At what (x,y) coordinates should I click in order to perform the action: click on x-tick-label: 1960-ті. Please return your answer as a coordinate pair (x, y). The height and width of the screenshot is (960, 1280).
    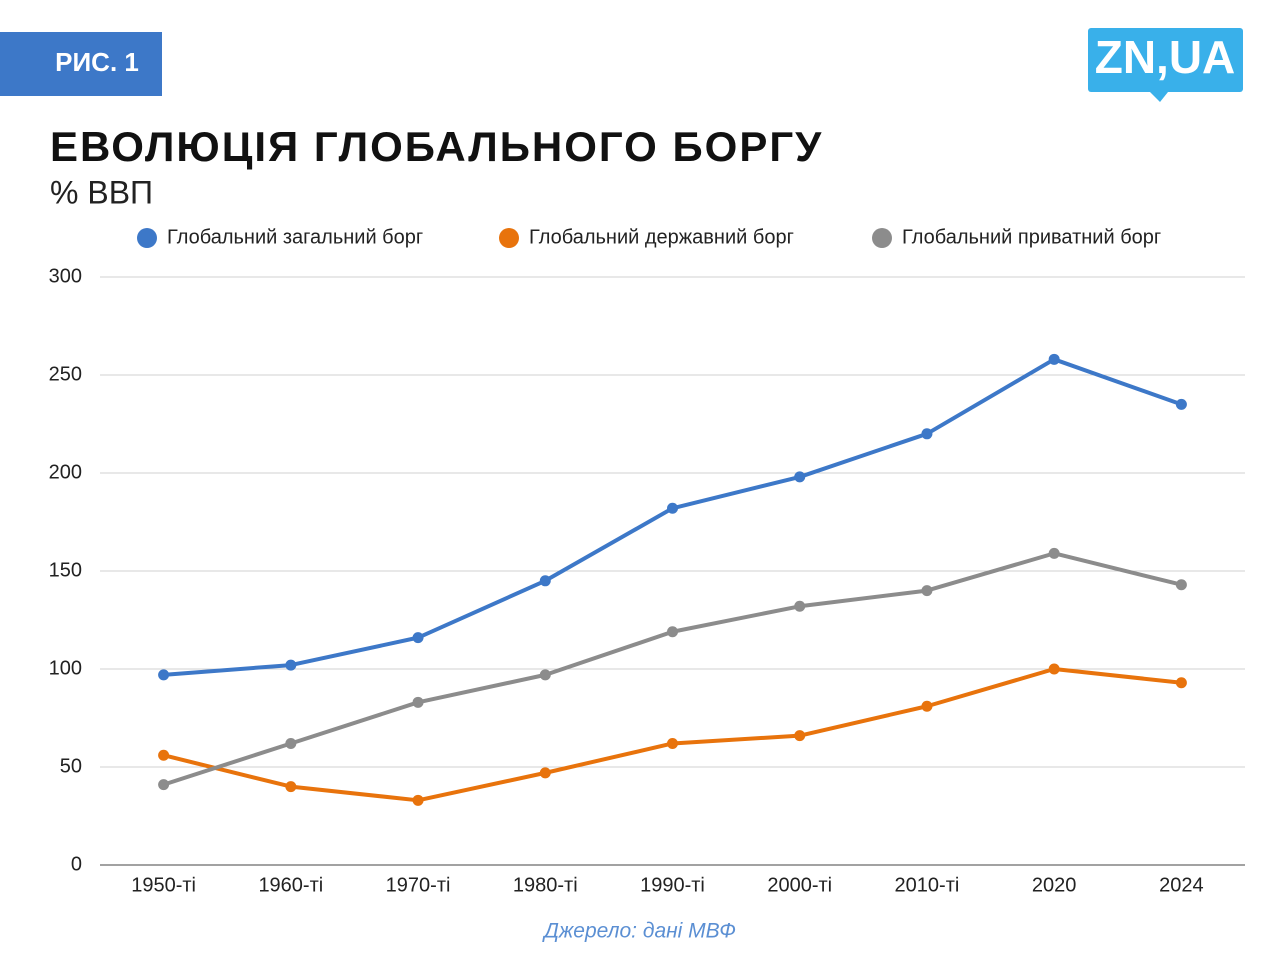
    Looking at the image, I should click on (290, 885).